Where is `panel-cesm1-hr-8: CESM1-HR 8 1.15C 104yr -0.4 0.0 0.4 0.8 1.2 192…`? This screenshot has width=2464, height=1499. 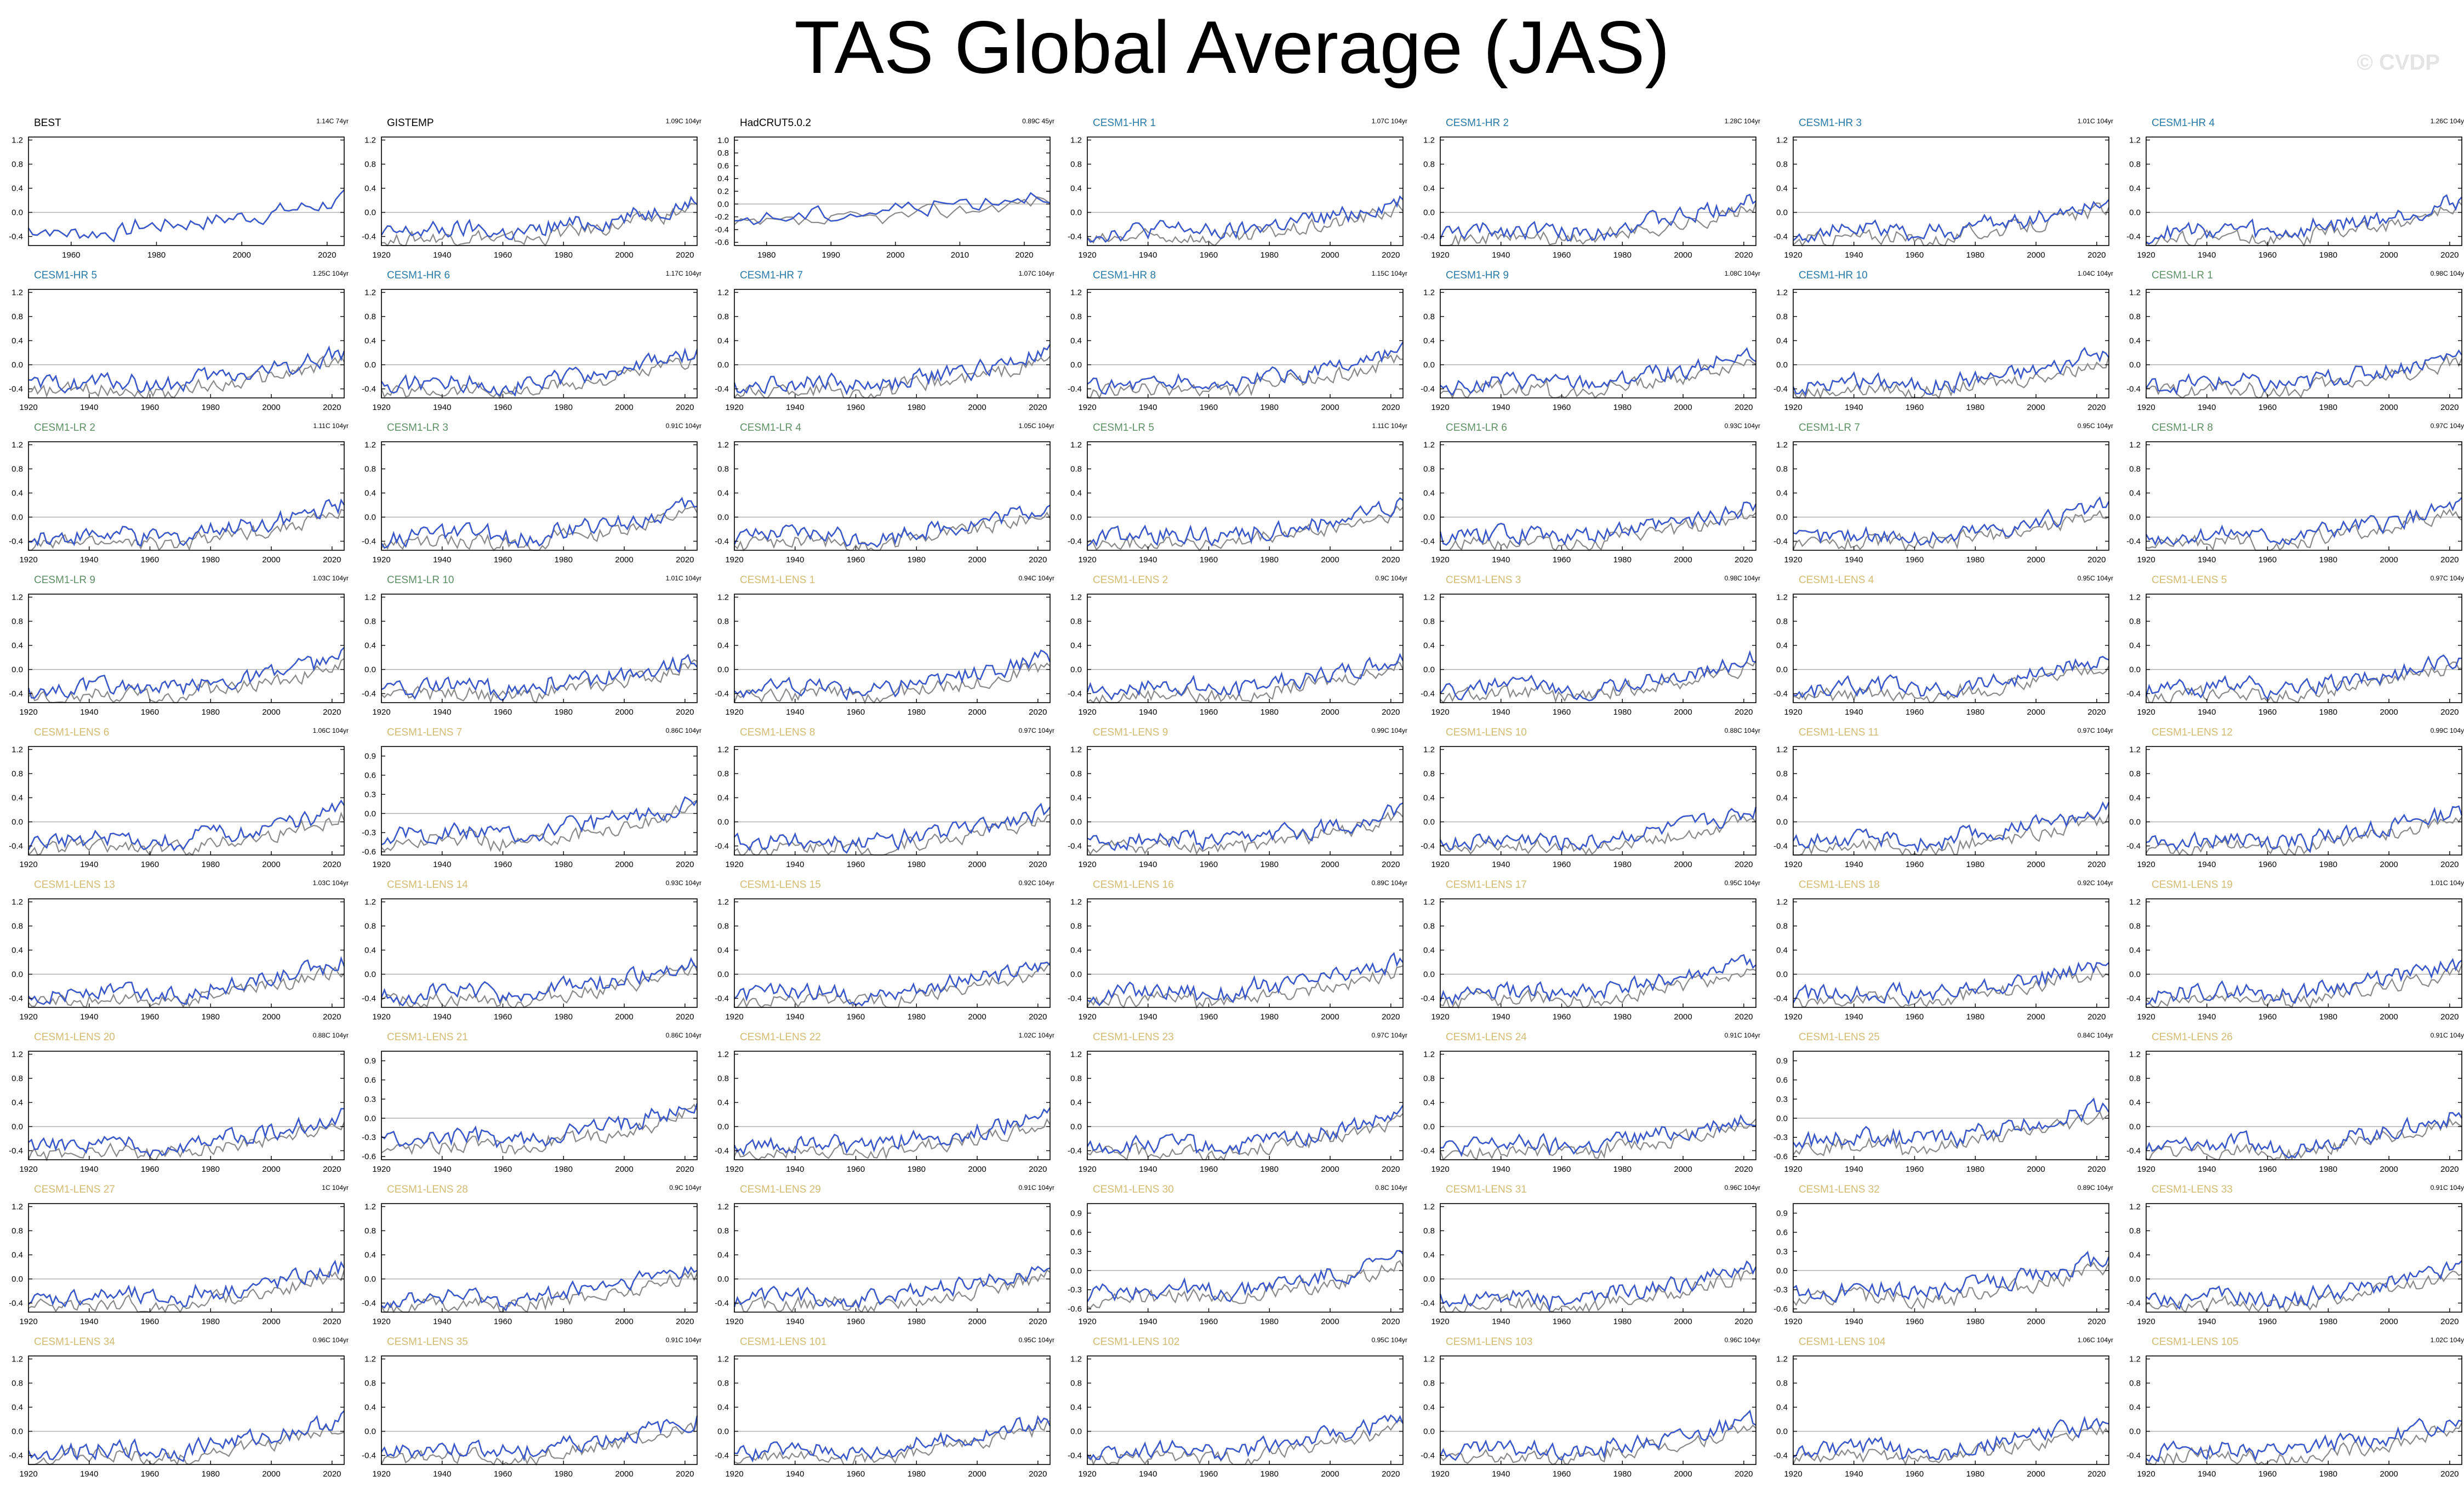
panel-cesm1-hr-8: CESM1-HR 8 1.15C 104yr -0.4 0.0 0.4 0.8 1.2 192… is located at coordinates (1235, 346).